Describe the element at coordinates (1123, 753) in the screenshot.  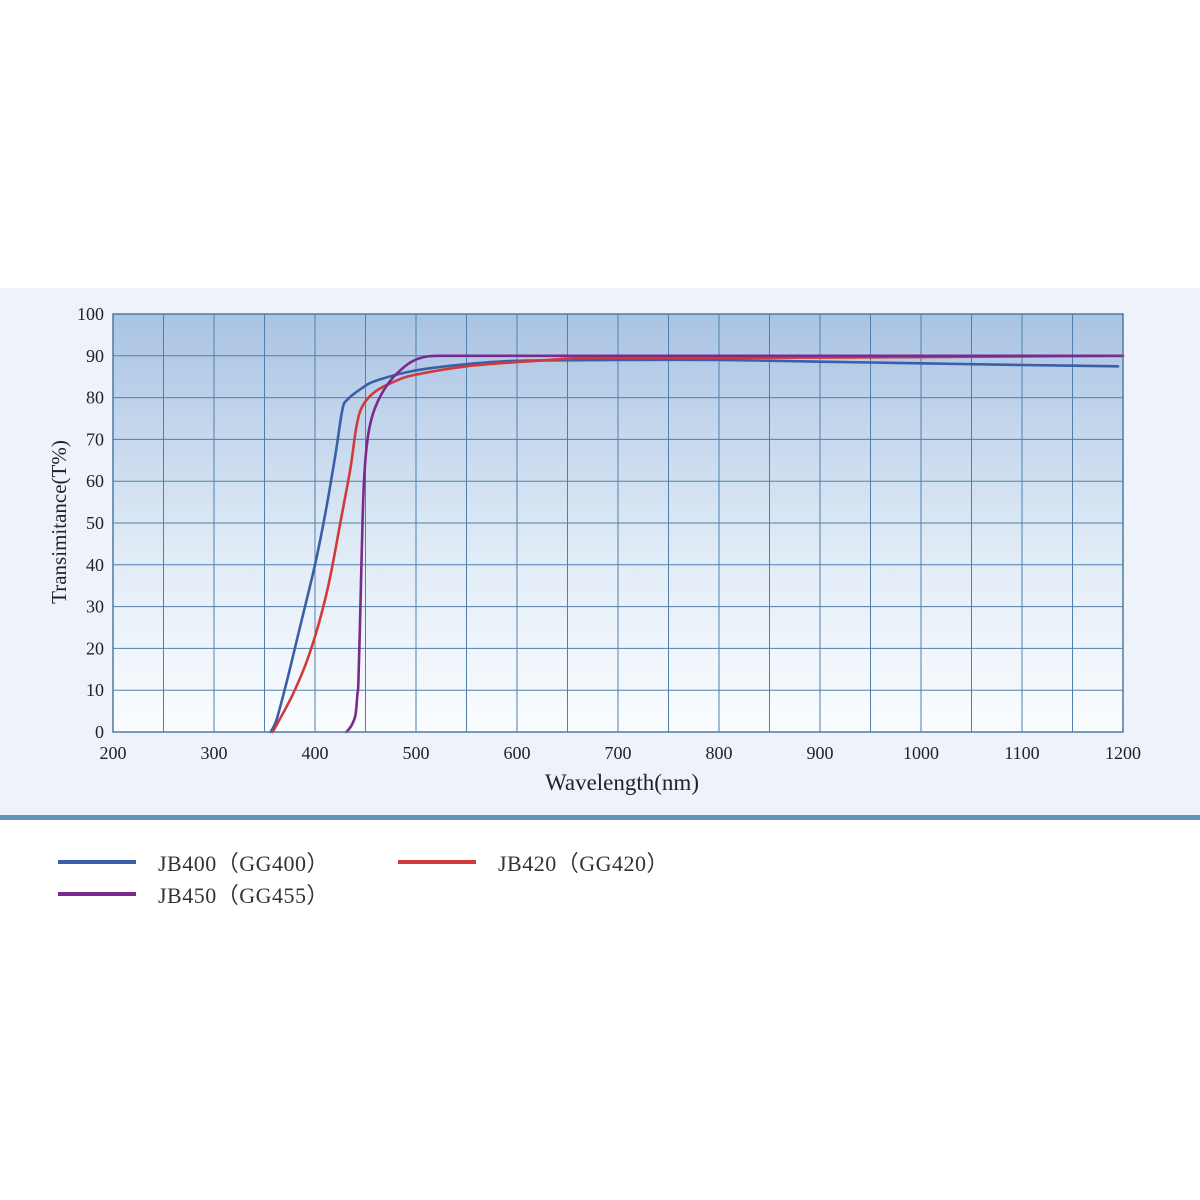
I see `x-tick-label: 1200` at that location.